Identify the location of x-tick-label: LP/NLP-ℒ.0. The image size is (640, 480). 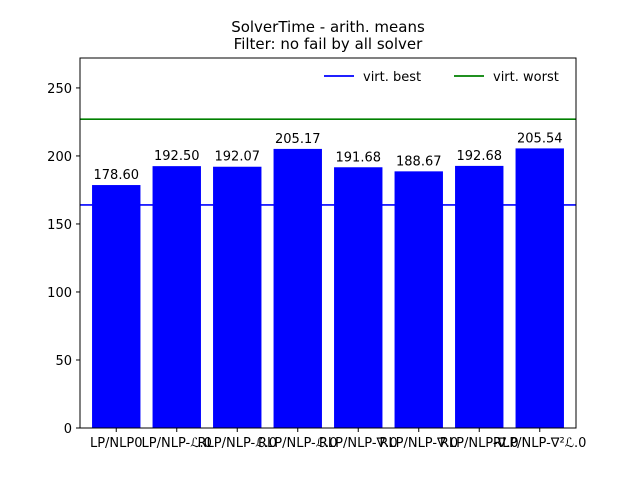
(177, 443).